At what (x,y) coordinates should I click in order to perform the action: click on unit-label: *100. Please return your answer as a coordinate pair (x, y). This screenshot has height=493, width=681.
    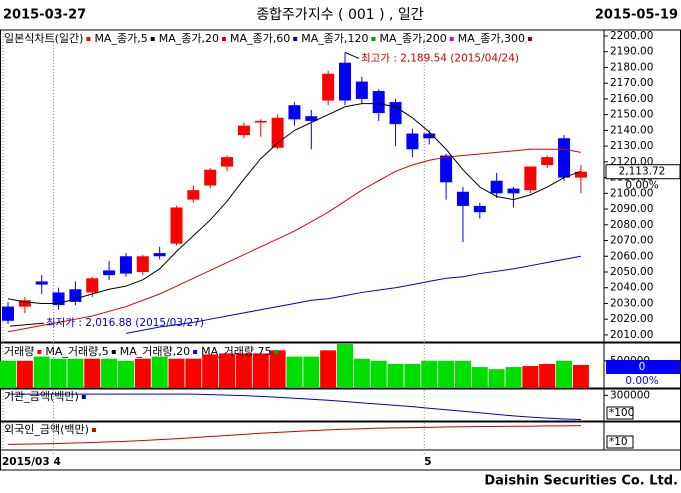
    Looking at the image, I should click on (621, 413).